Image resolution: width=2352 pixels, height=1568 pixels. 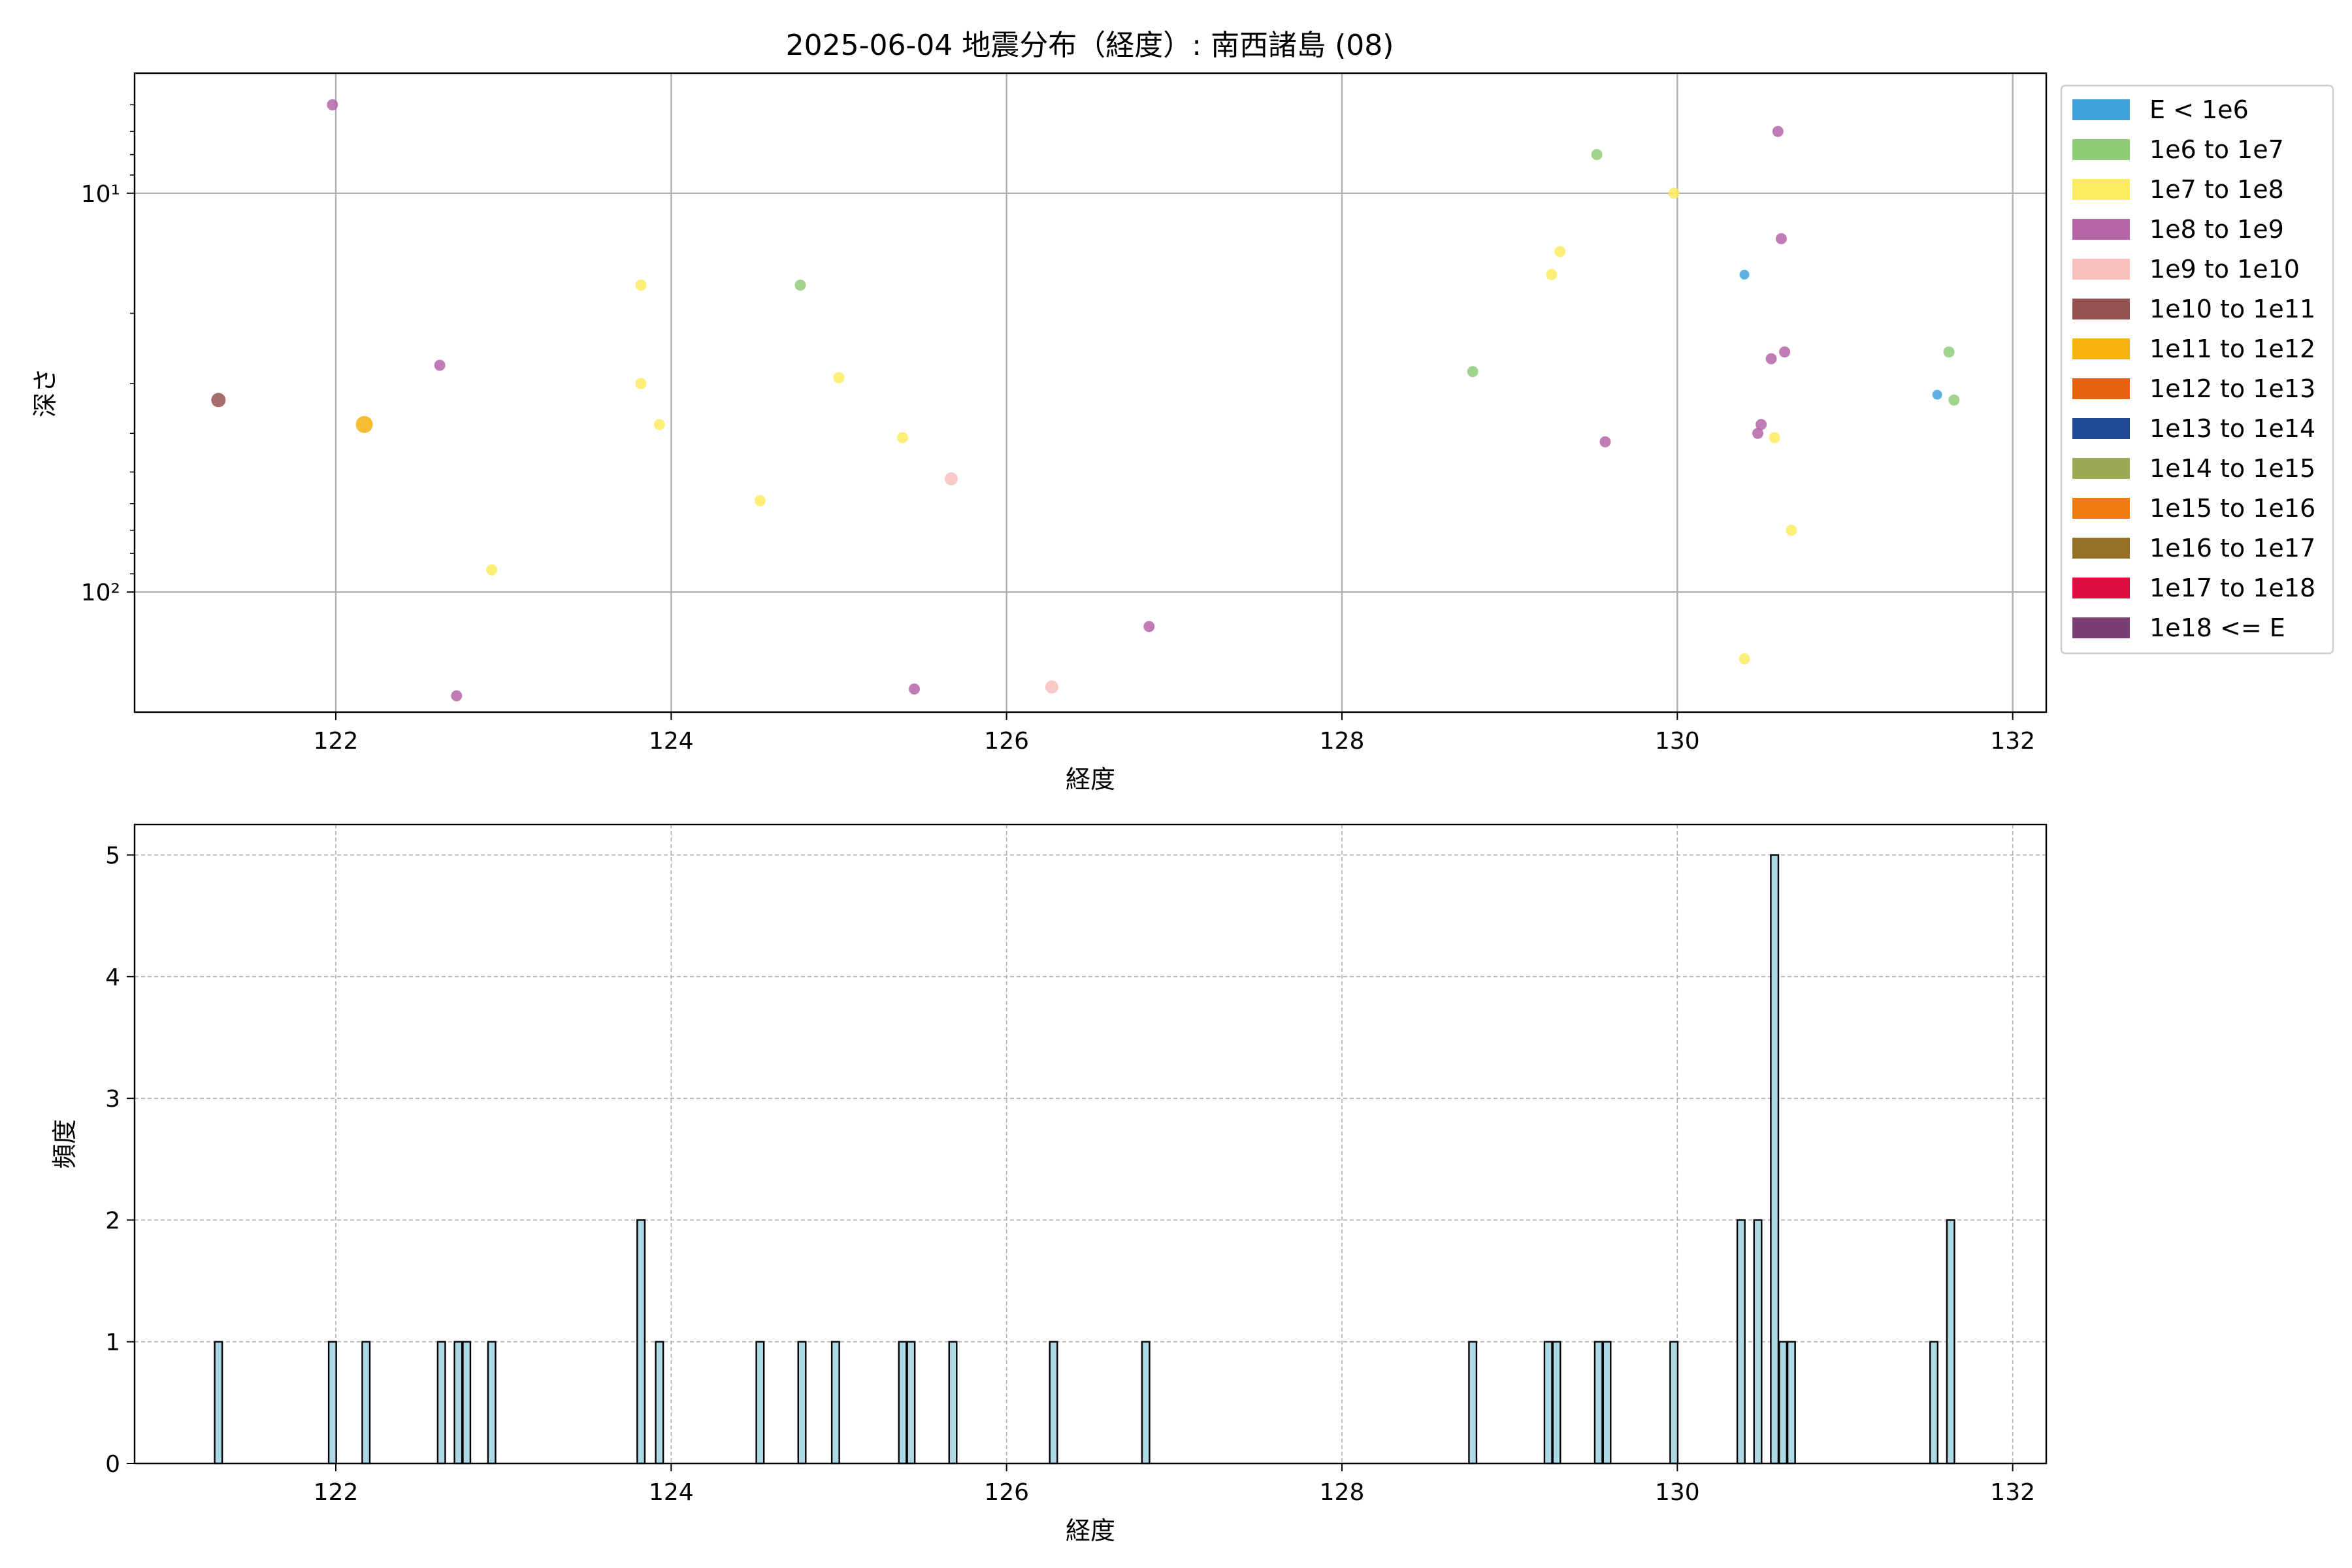 I want to click on legend-label: 1e12 to 1e13, so click(x=2232, y=388).